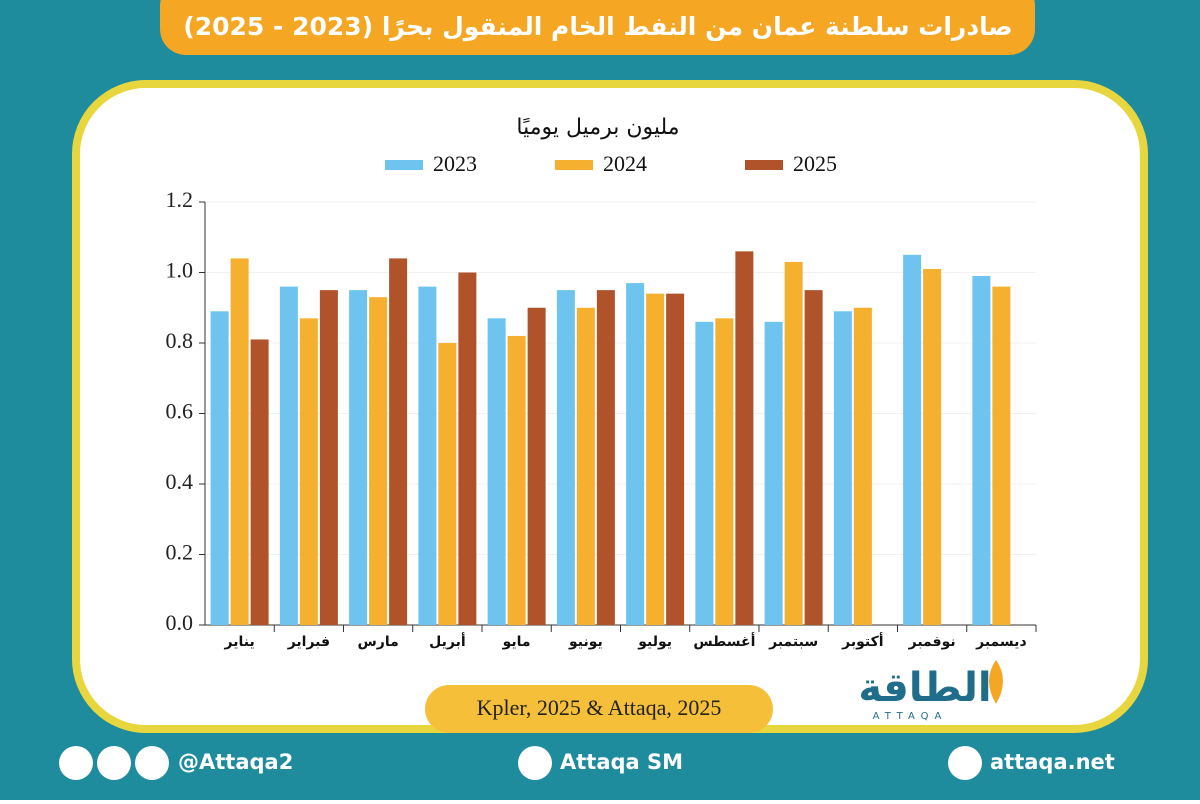 This screenshot has height=804, width=1200. What do you see at coordinates (180, 199) in the screenshot?
I see `y-tick-label: 1.2` at bounding box center [180, 199].